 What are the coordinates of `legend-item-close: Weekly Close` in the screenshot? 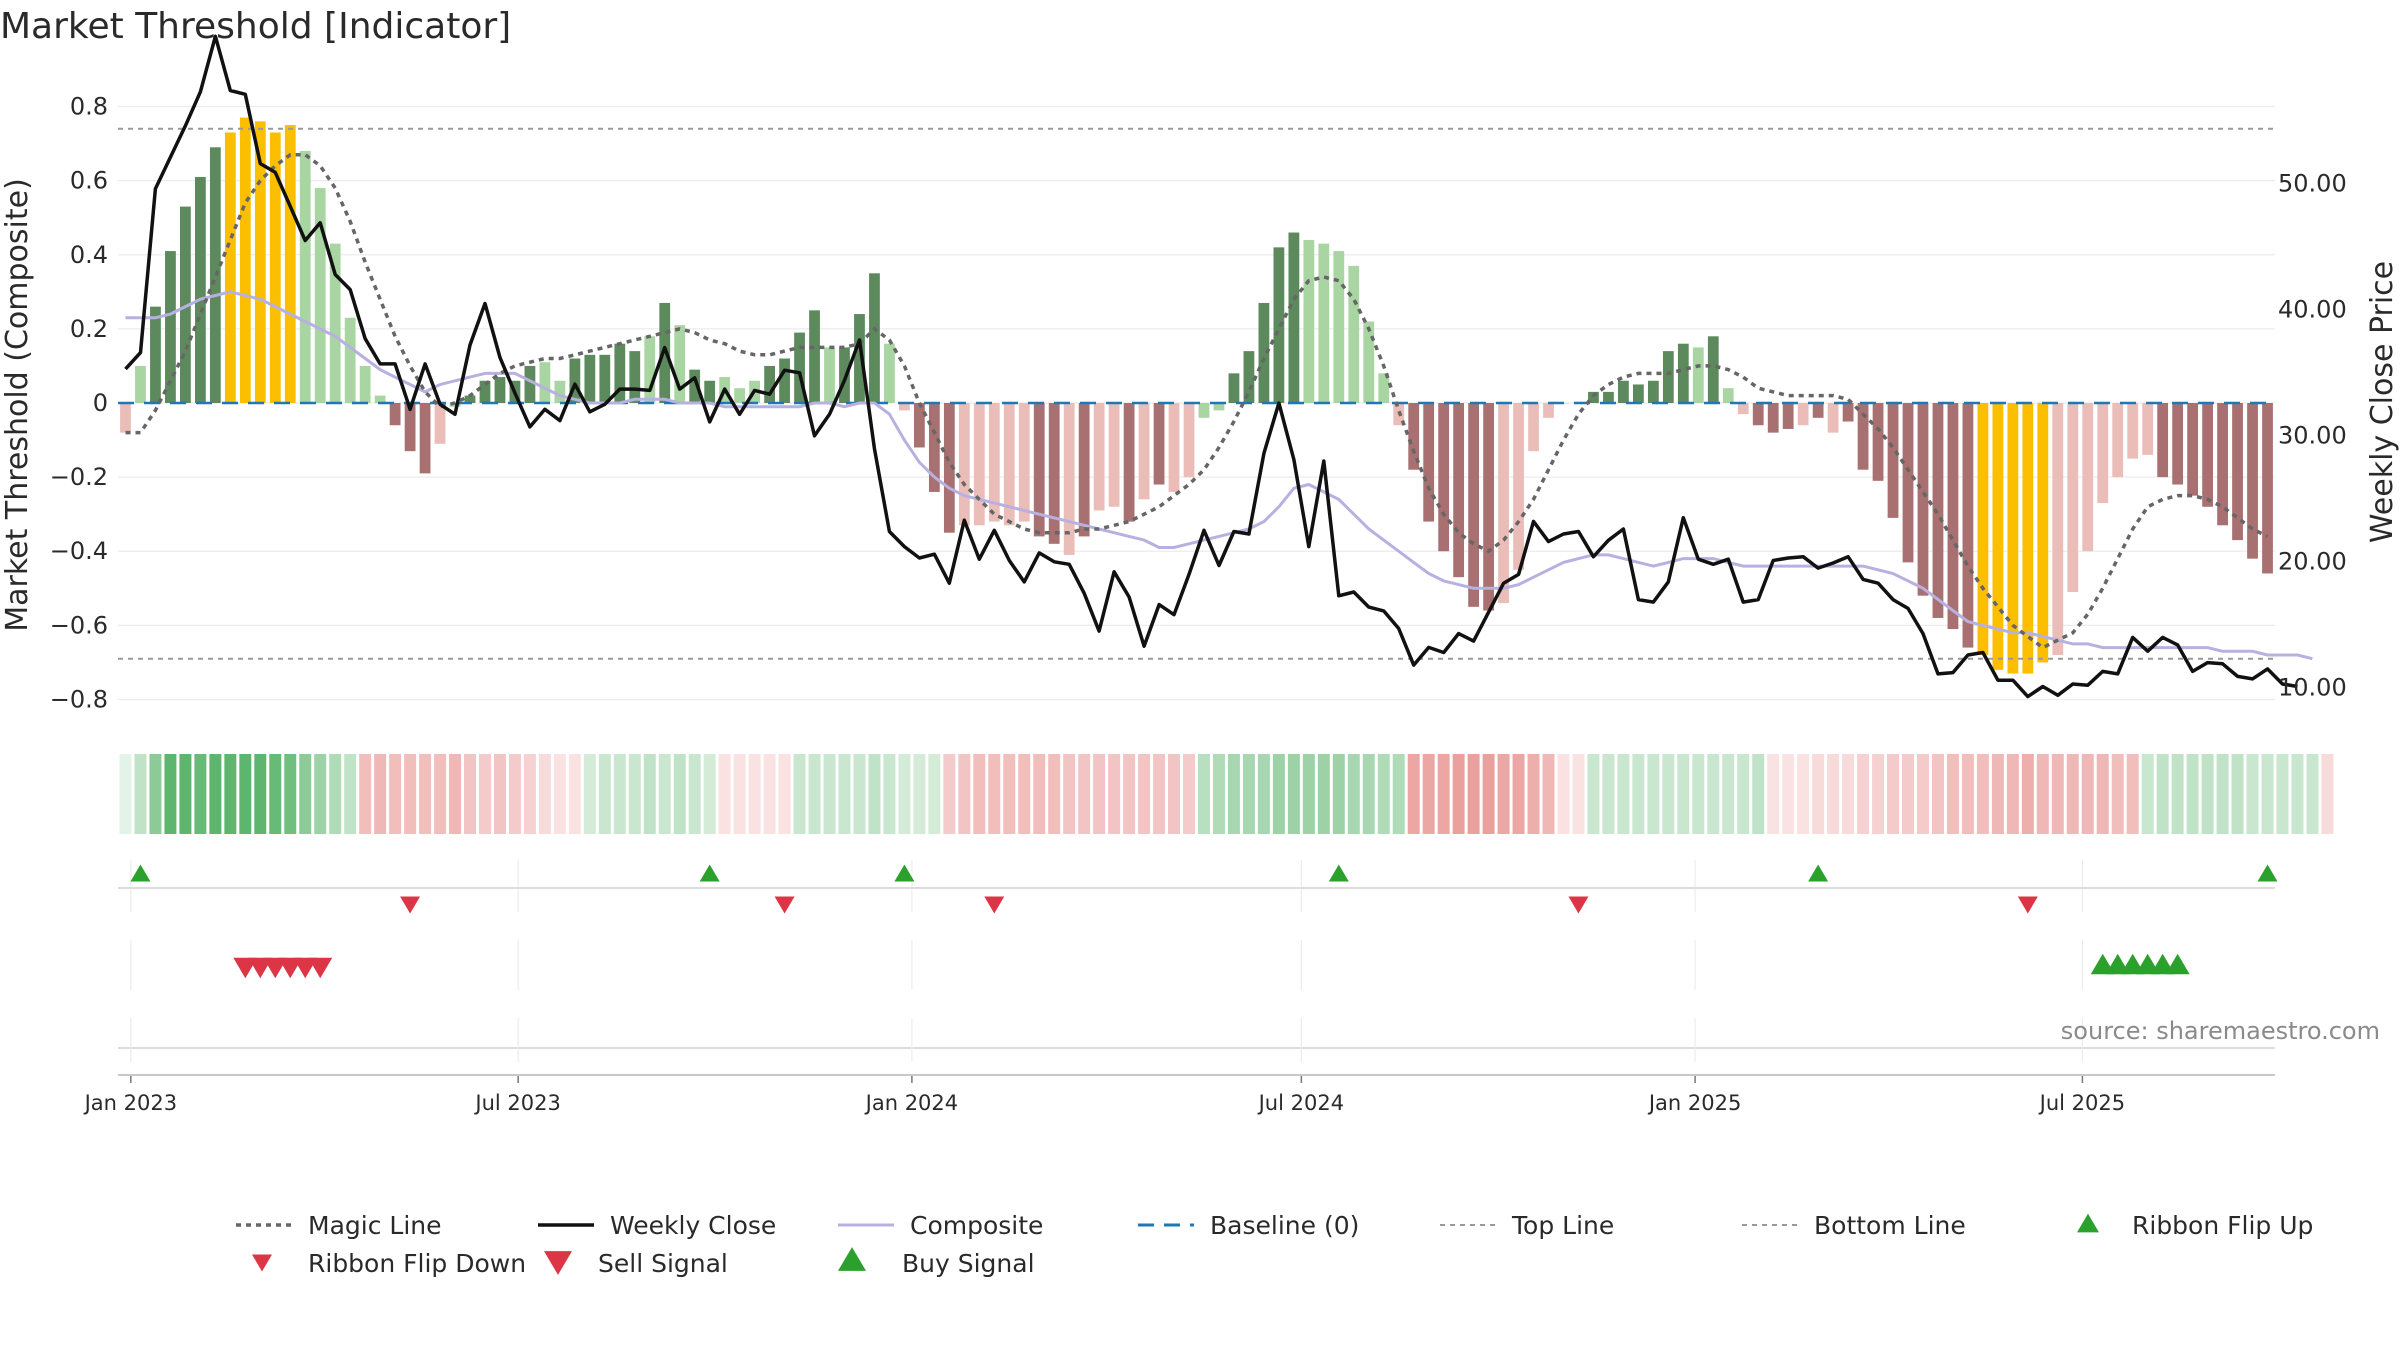 It's located at (657, 1225).